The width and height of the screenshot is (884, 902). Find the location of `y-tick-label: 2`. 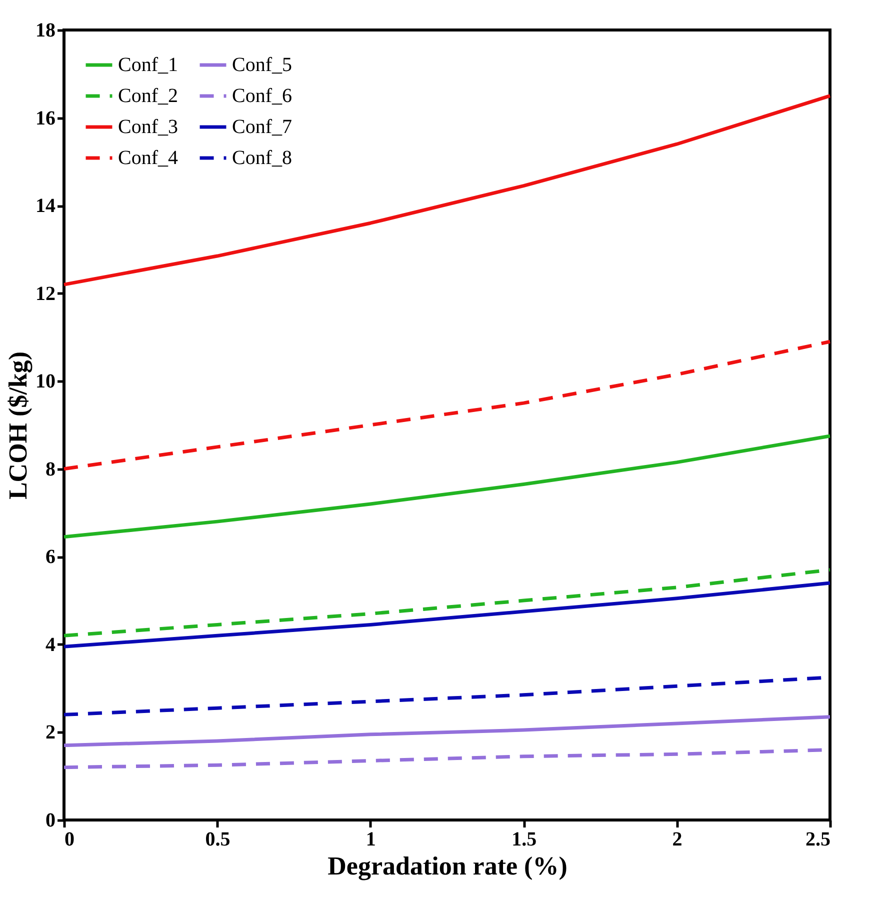

y-tick-label: 2 is located at coordinates (51, 733).